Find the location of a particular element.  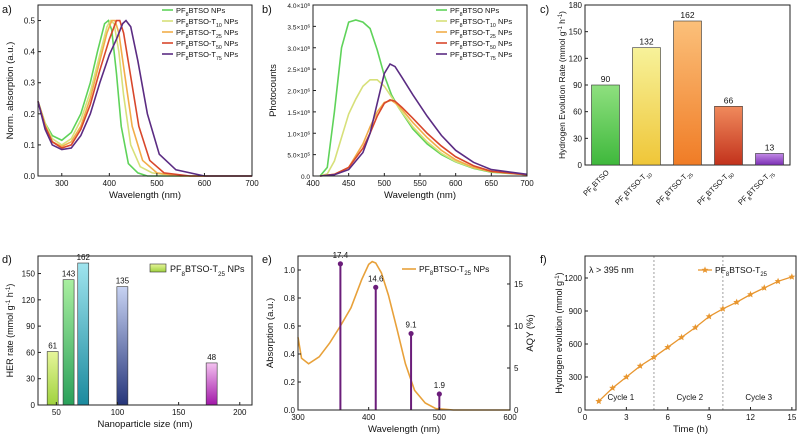

y-tick-label: 0.0 is located at coordinates (290, 410).